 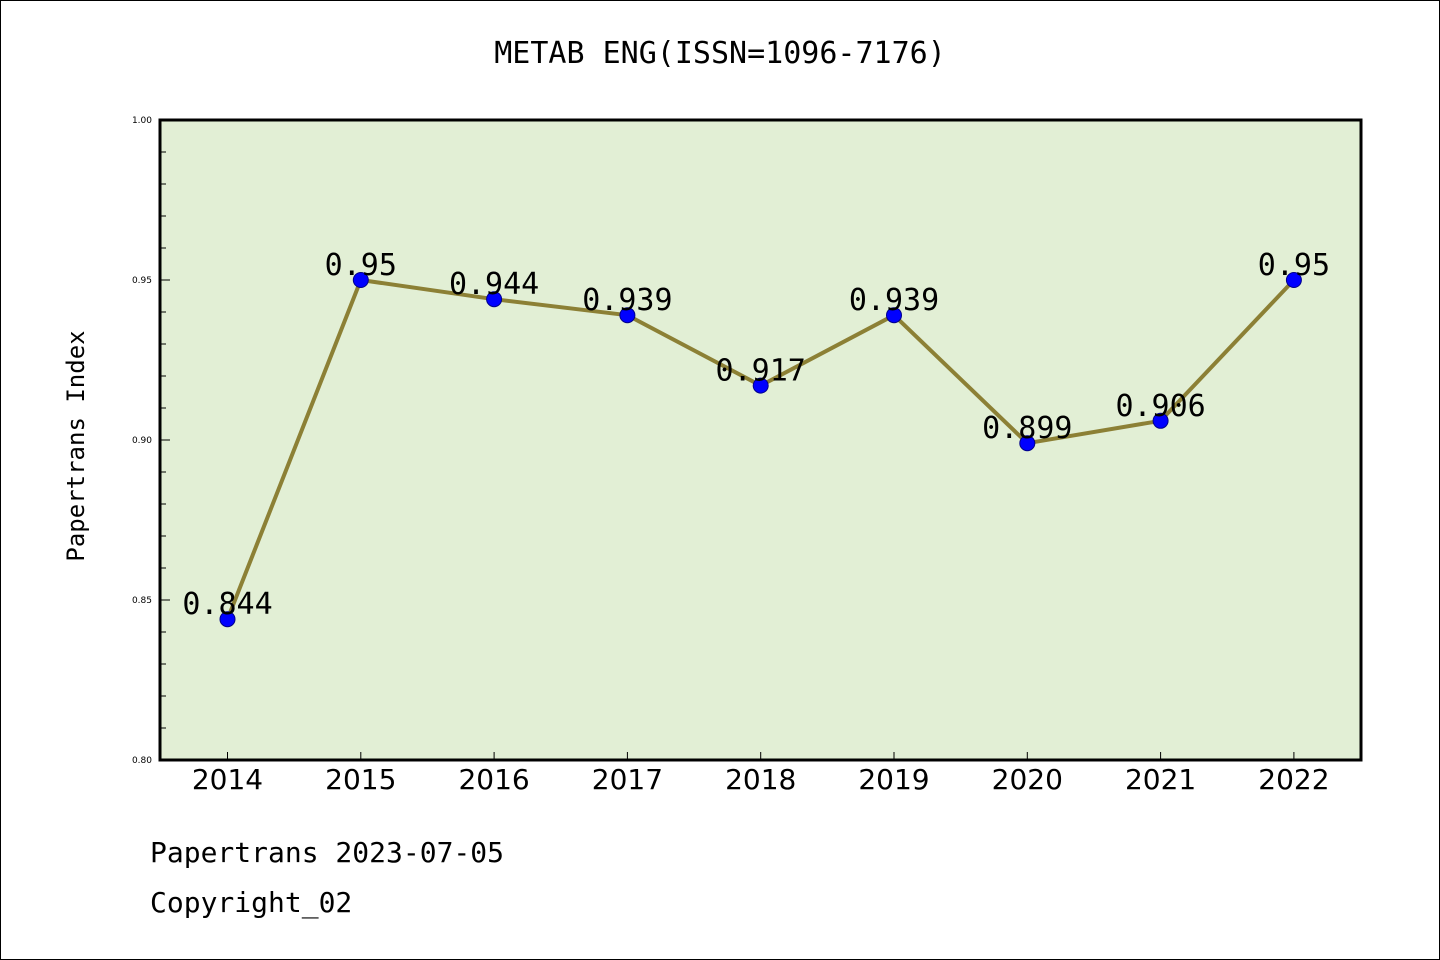 What do you see at coordinates (142, 441) in the screenshot?
I see `y-tick-label: 0.90` at bounding box center [142, 441].